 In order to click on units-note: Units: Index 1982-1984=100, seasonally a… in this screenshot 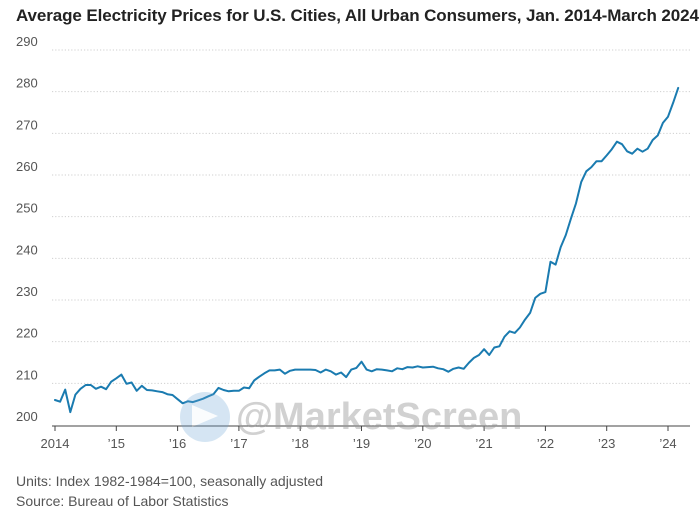, I will do `click(170, 481)`.